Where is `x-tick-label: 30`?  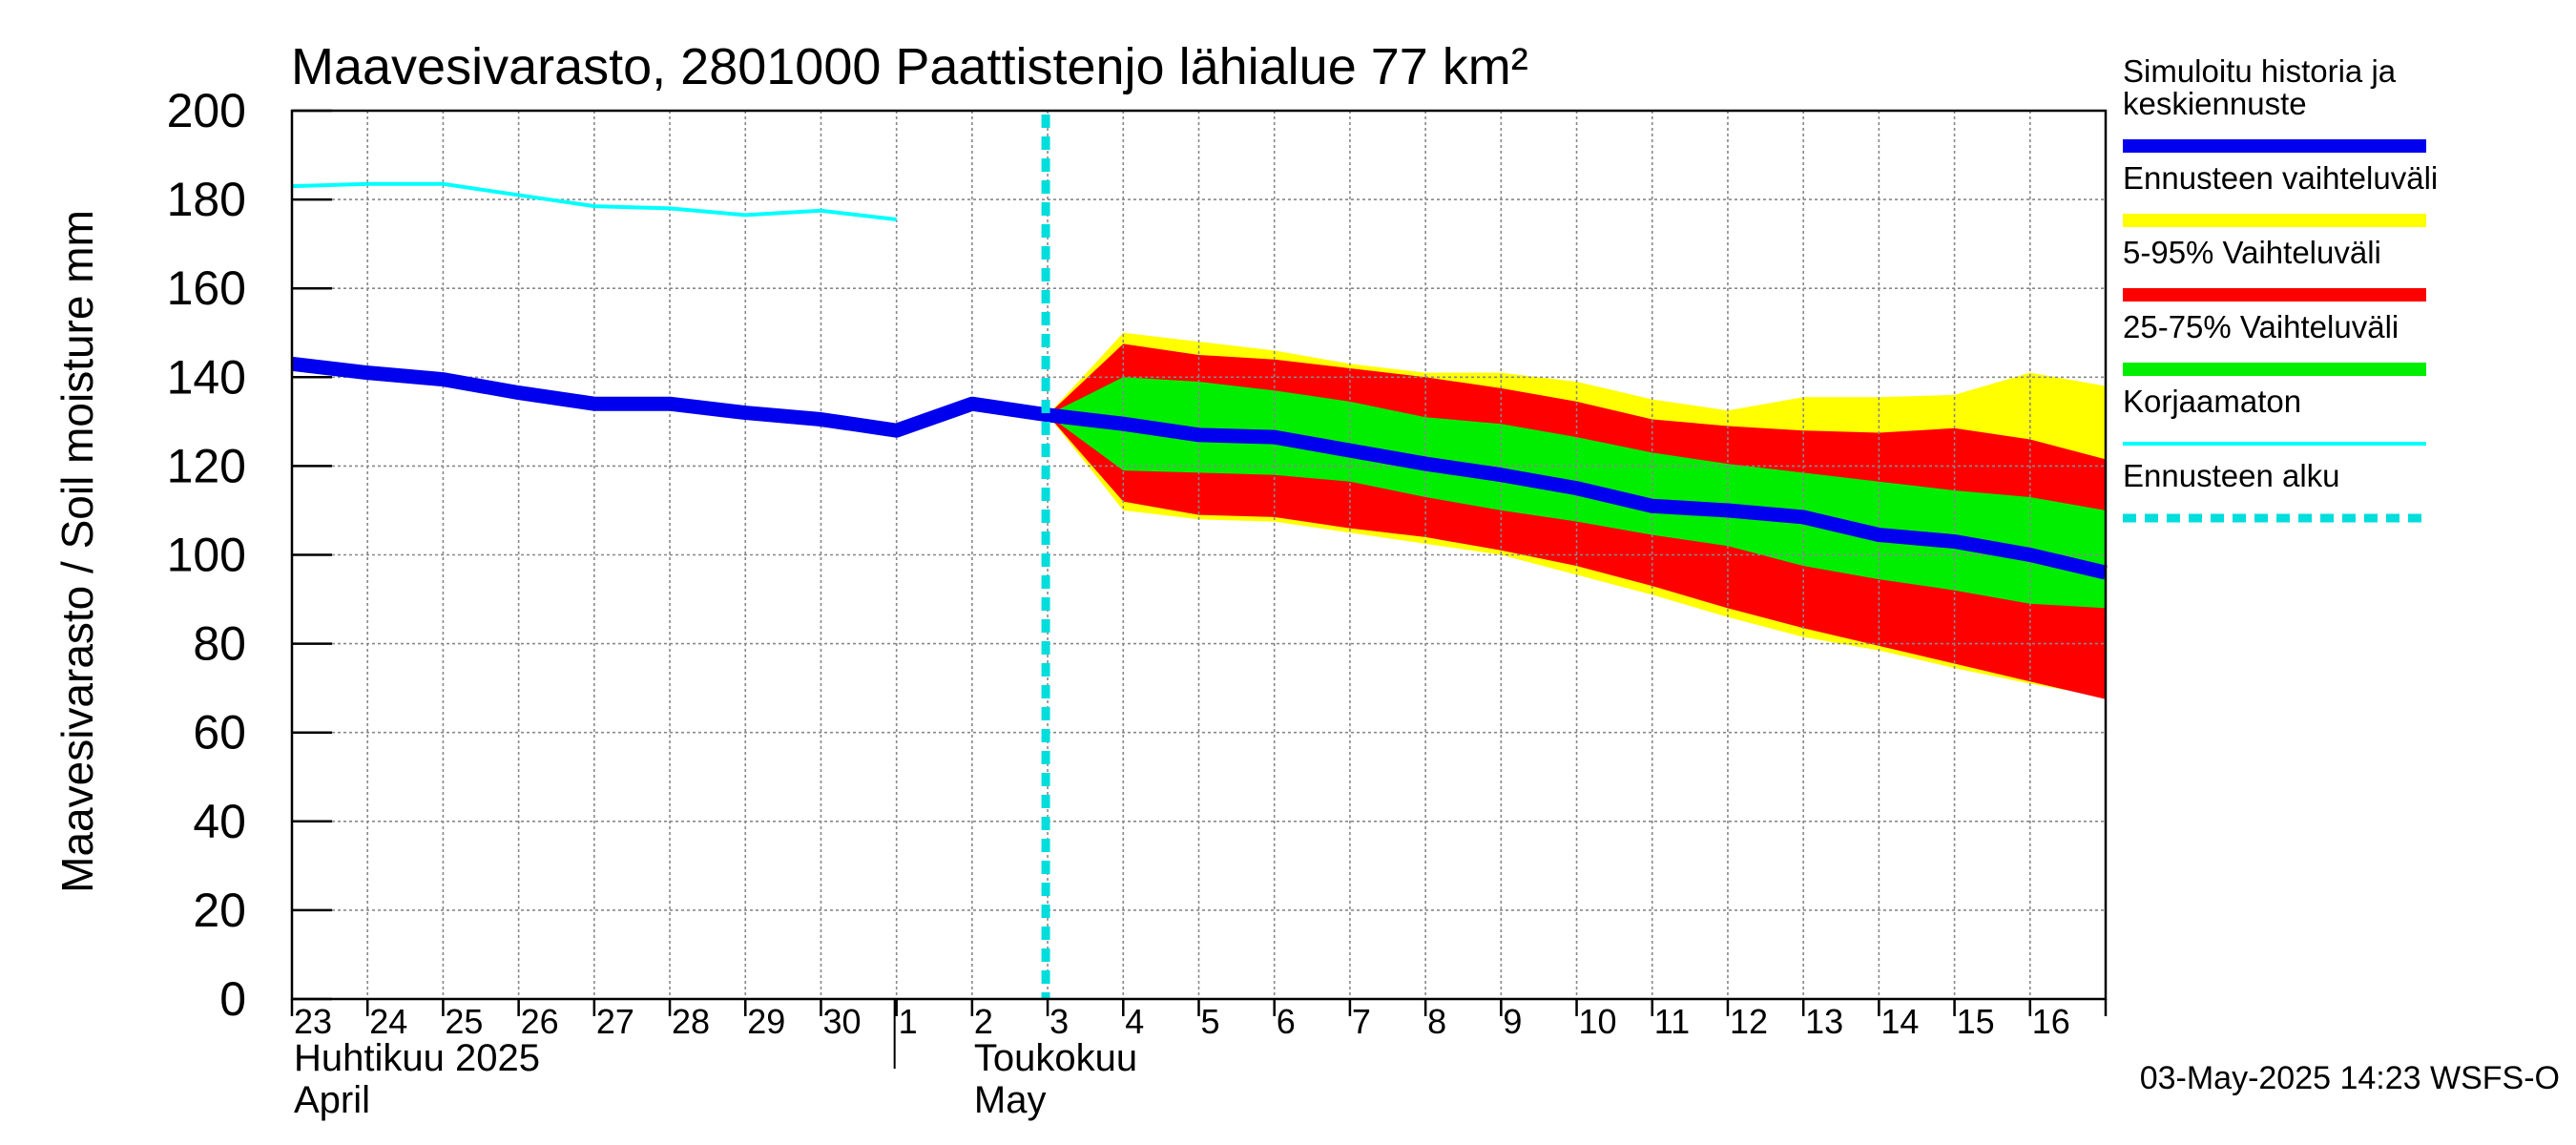
x-tick-label: 30 is located at coordinates (841, 1022).